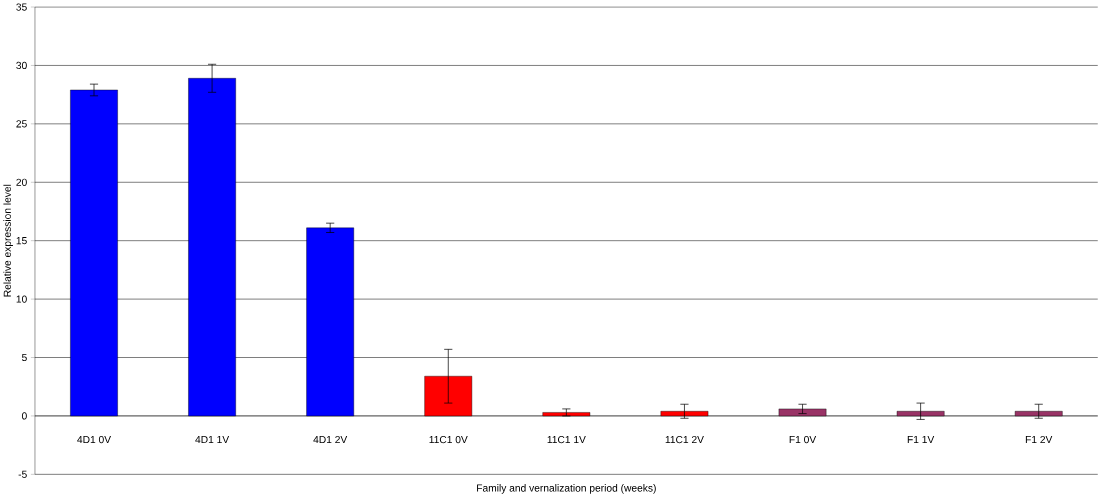  I want to click on y-tick-label: -5, so click(22, 474).